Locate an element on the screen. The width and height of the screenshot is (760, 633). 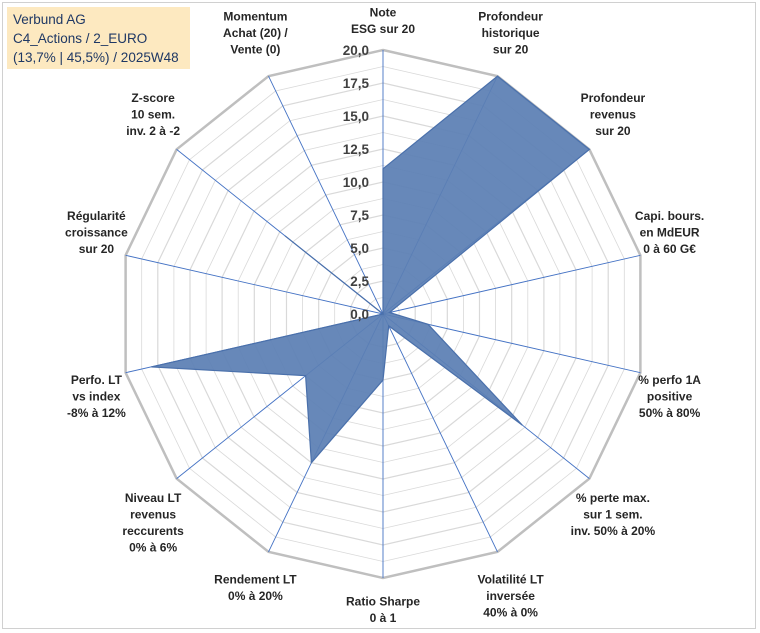
company-name: Verbund AG is located at coordinates (49, 19).